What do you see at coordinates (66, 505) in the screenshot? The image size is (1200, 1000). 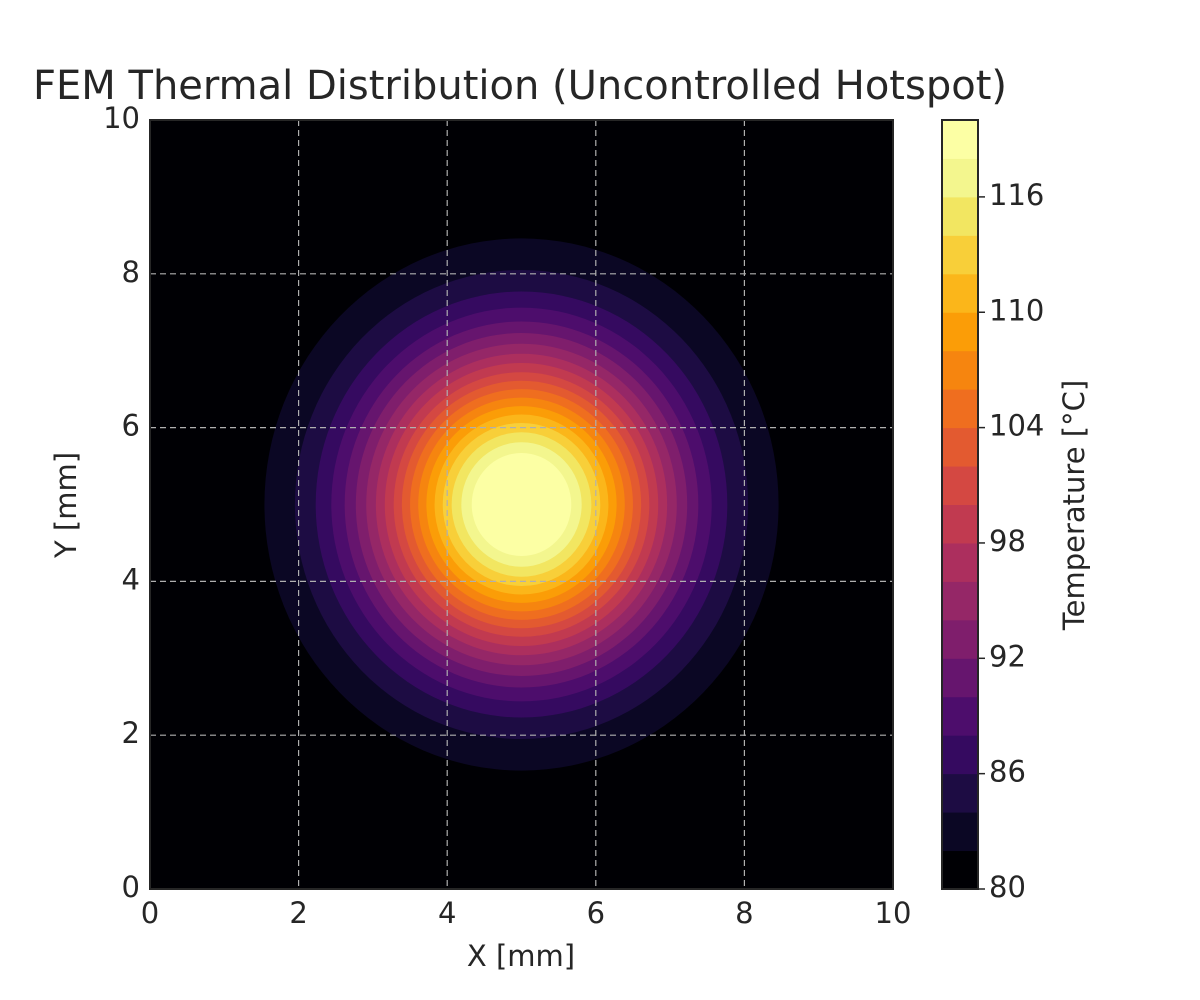 I see `y-axis-label: Y [mm]` at bounding box center [66, 505].